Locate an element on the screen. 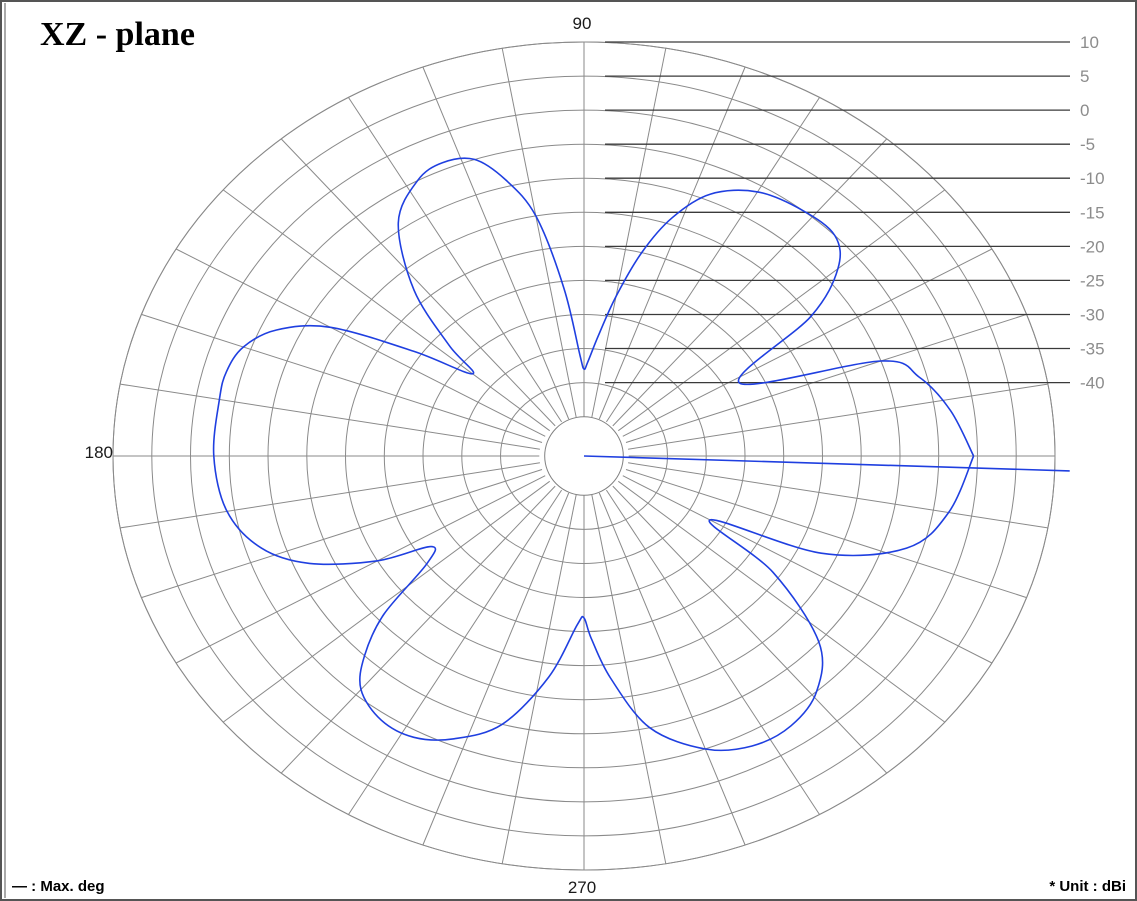 This screenshot has width=1137, height=901. unit-label: * Unit : dBi is located at coordinates (1087, 886).